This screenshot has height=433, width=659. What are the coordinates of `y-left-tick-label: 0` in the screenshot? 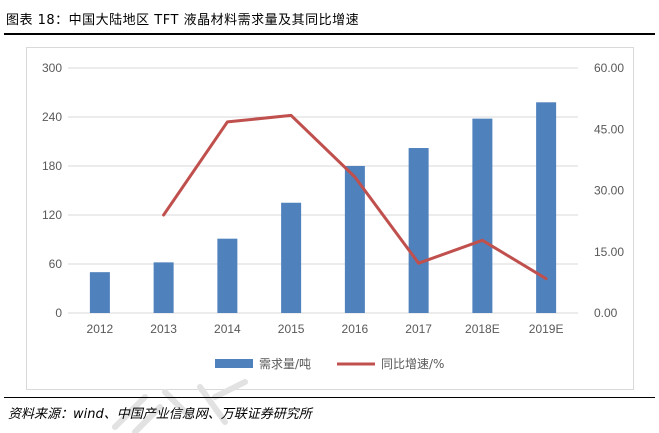 It's located at (58, 313).